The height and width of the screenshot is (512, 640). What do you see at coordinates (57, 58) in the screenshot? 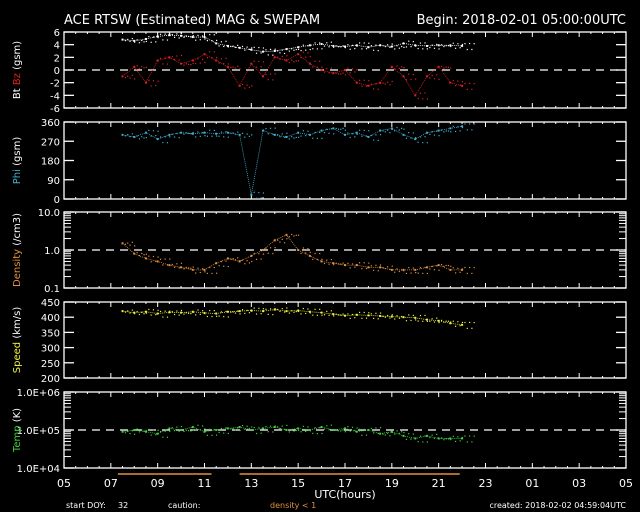
I see `y-tick-label: 2` at bounding box center [57, 58].